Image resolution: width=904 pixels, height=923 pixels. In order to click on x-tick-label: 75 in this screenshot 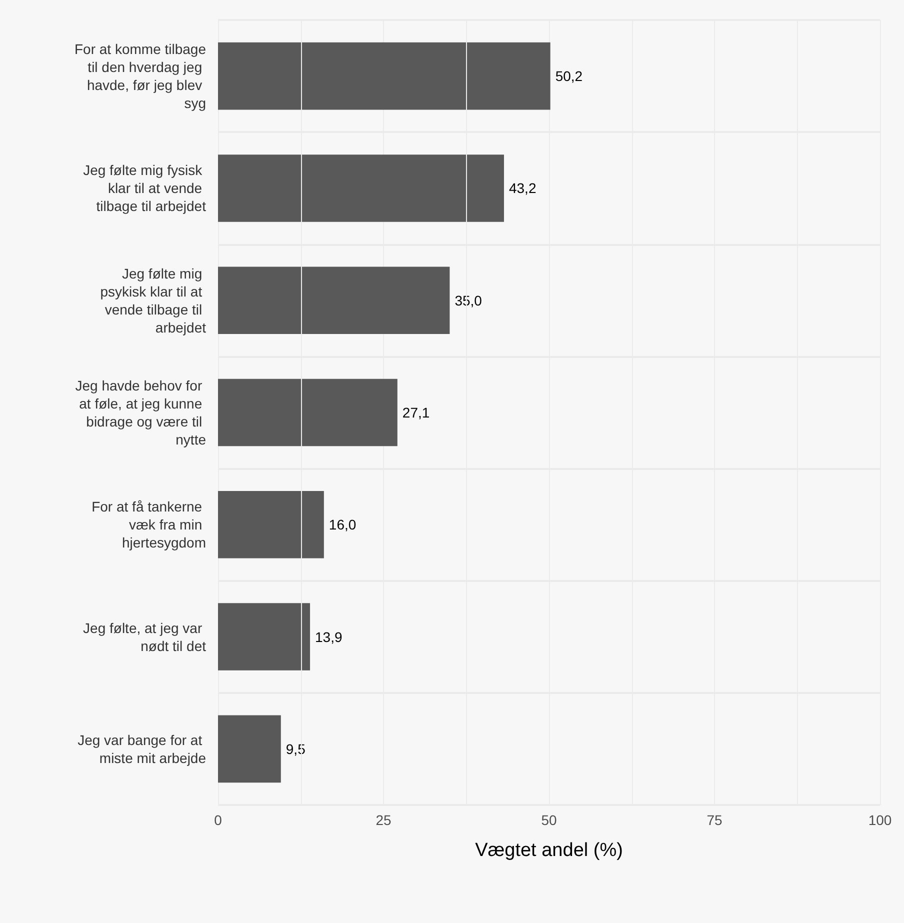, I will do `click(714, 820)`.